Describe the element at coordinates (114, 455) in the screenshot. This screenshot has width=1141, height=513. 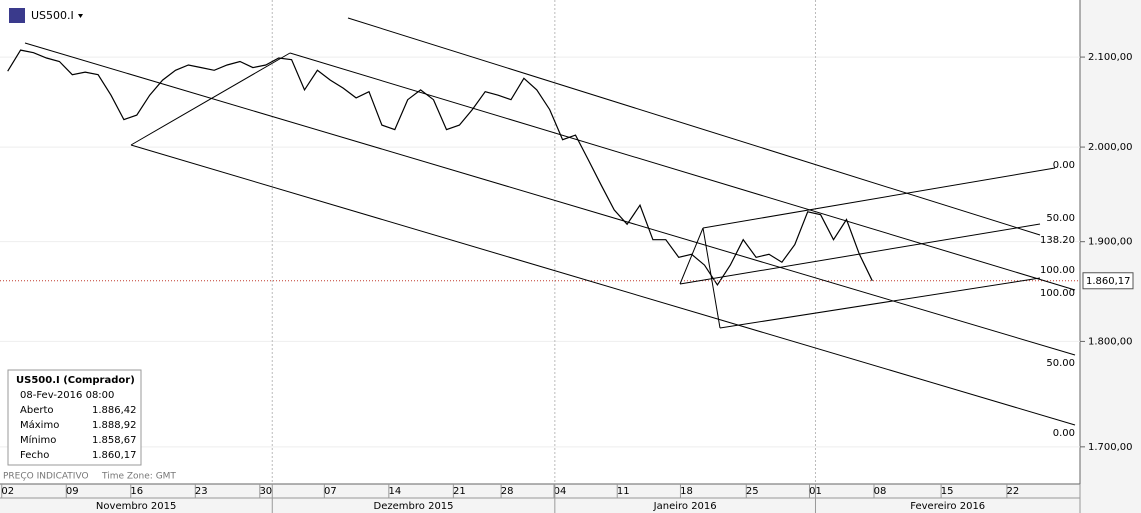
I see `info-value: 1.860,17` at that location.